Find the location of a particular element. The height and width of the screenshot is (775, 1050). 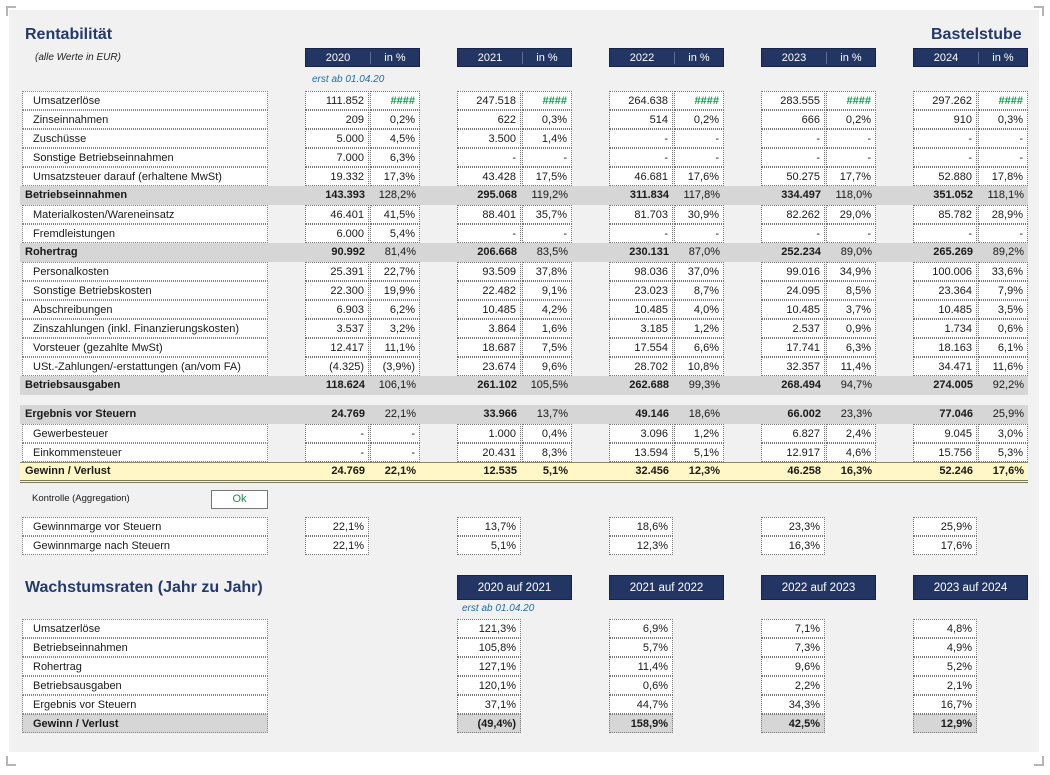

value-cell: 666 is located at coordinates (793, 119).